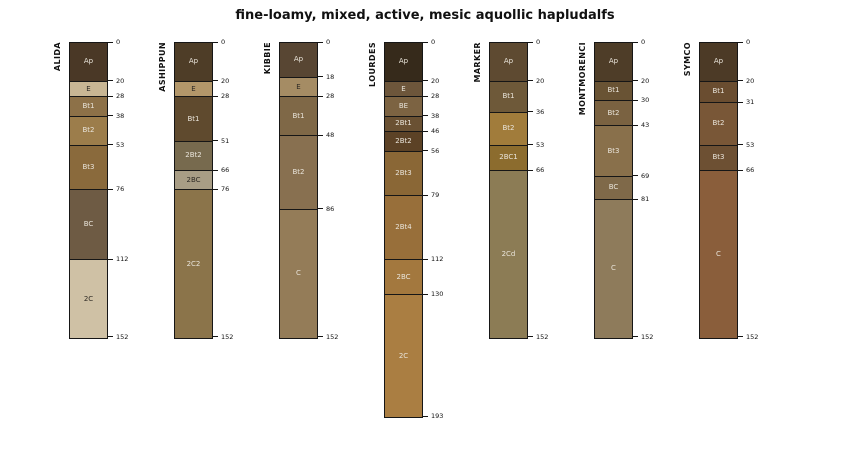 This screenshot has width=850, height=450. Describe the element at coordinates (437, 294) in the screenshot. I see `depth-label: 130` at that location.